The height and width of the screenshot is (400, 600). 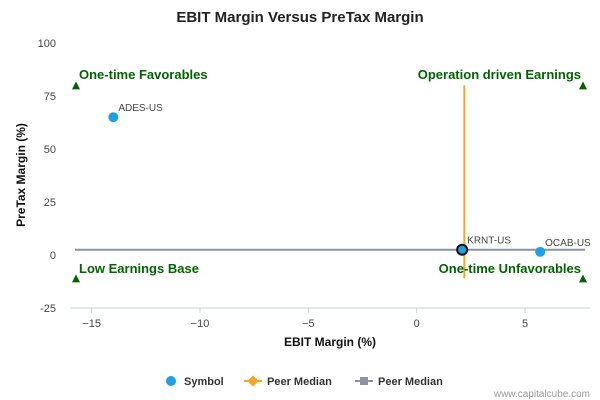 I want to click on quadrant-label-top-right: Operation driven Earnings, so click(x=499, y=74).